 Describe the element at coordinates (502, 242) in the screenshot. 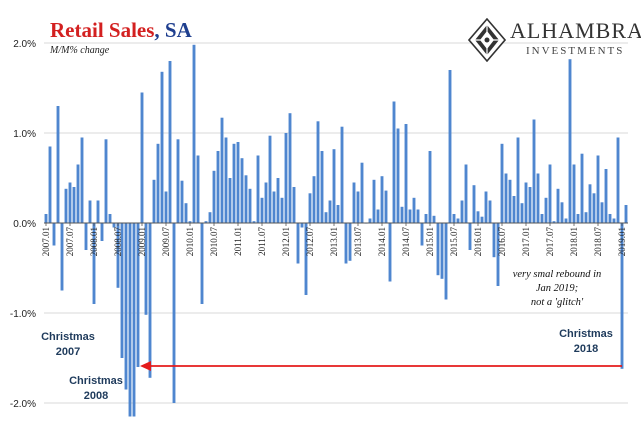

I see `x-tick-label: 2016.07` at that location.